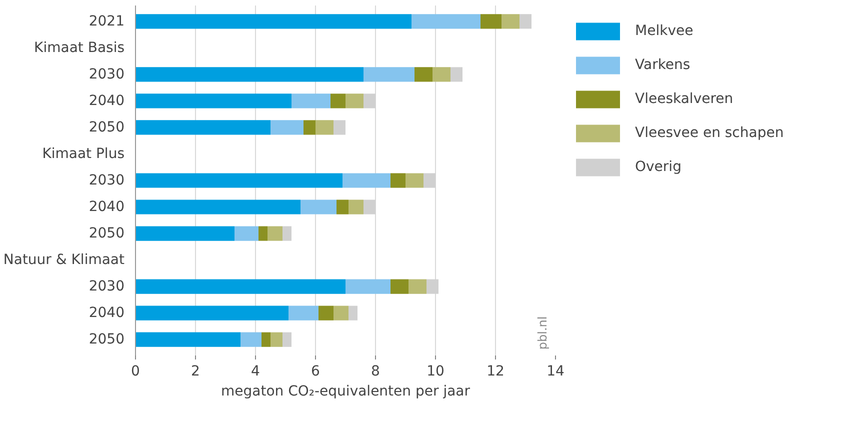  I want to click on x-tick-label: 14, so click(555, 372).